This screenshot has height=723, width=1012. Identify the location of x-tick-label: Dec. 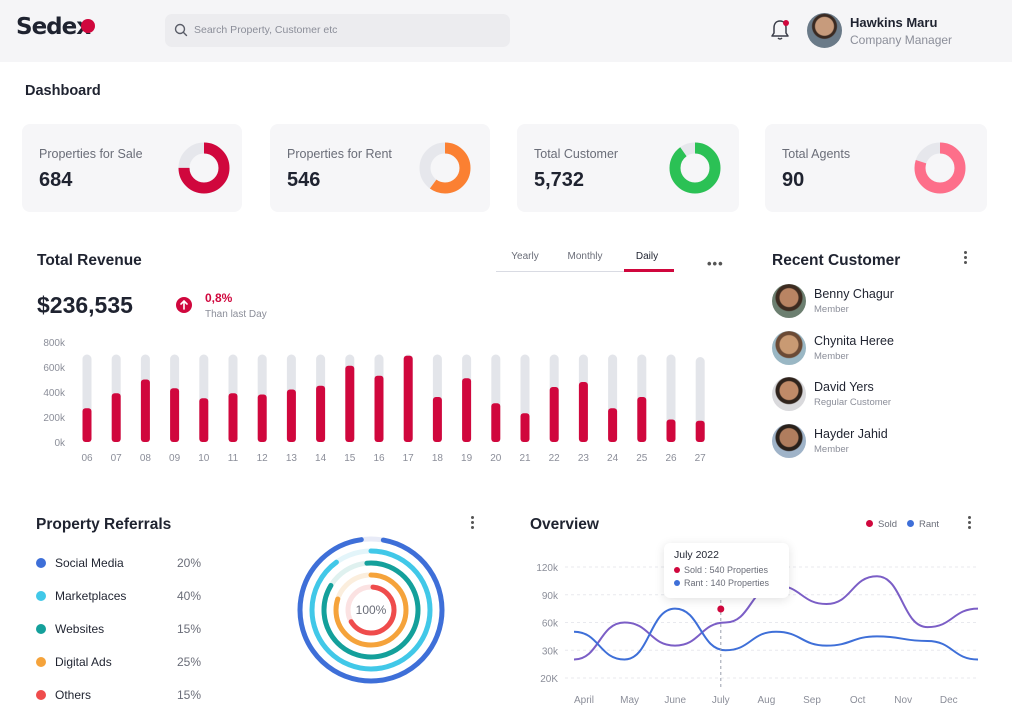
(949, 700).